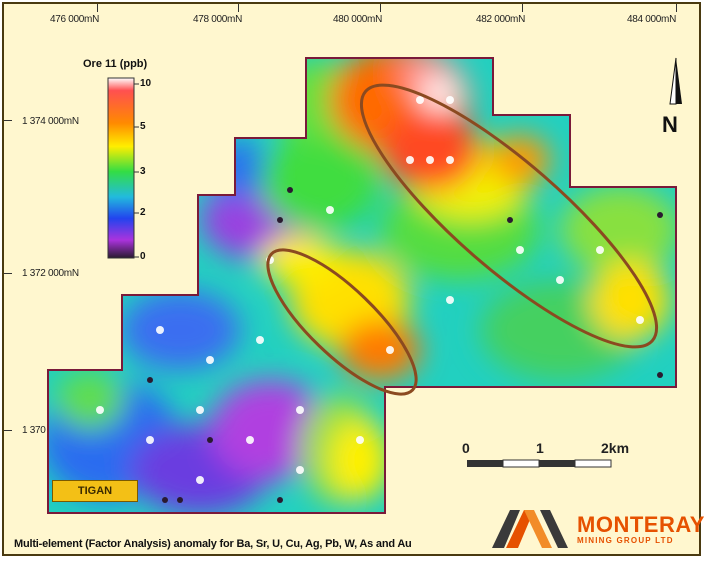 The width and height of the screenshot is (707, 562). Describe the element at coordinates (74, 19) in the screenshot. I see `easting-label: 476 000mN` at that location.